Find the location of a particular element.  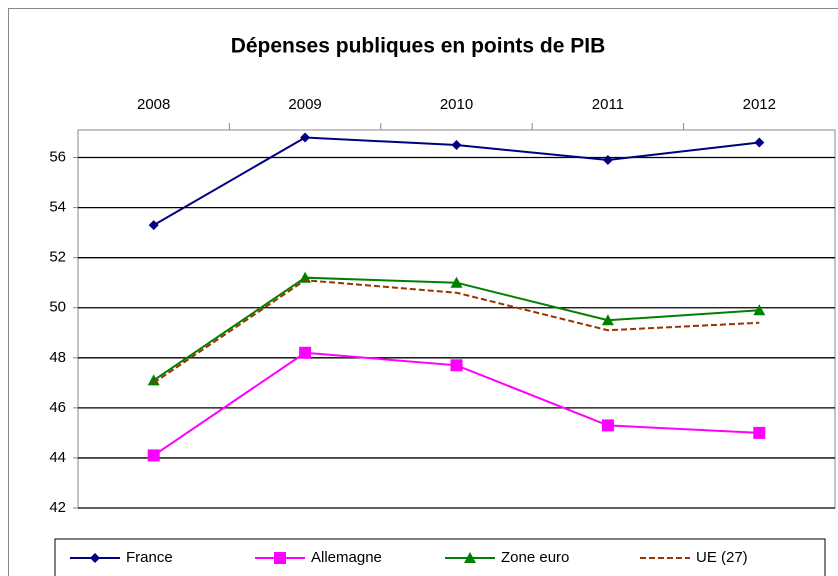

legend-label: France is located at coordinates (149, 557).